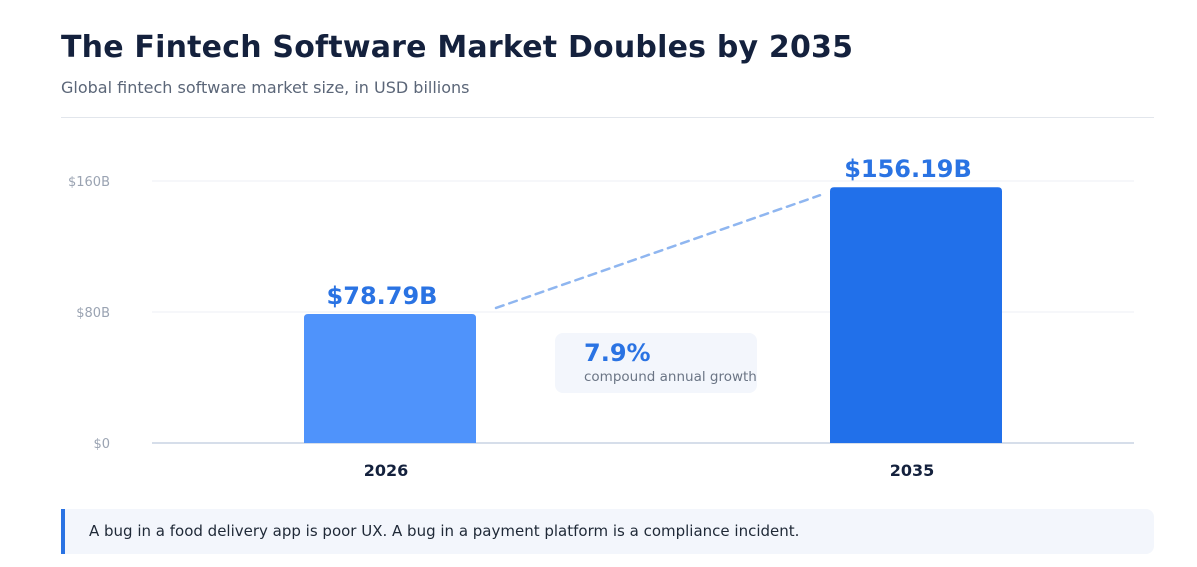  What do you see at coordinates (670, 377) in the screenshot?
I see `cagr-label: compound annual growth` at bounding box center [670, 377].